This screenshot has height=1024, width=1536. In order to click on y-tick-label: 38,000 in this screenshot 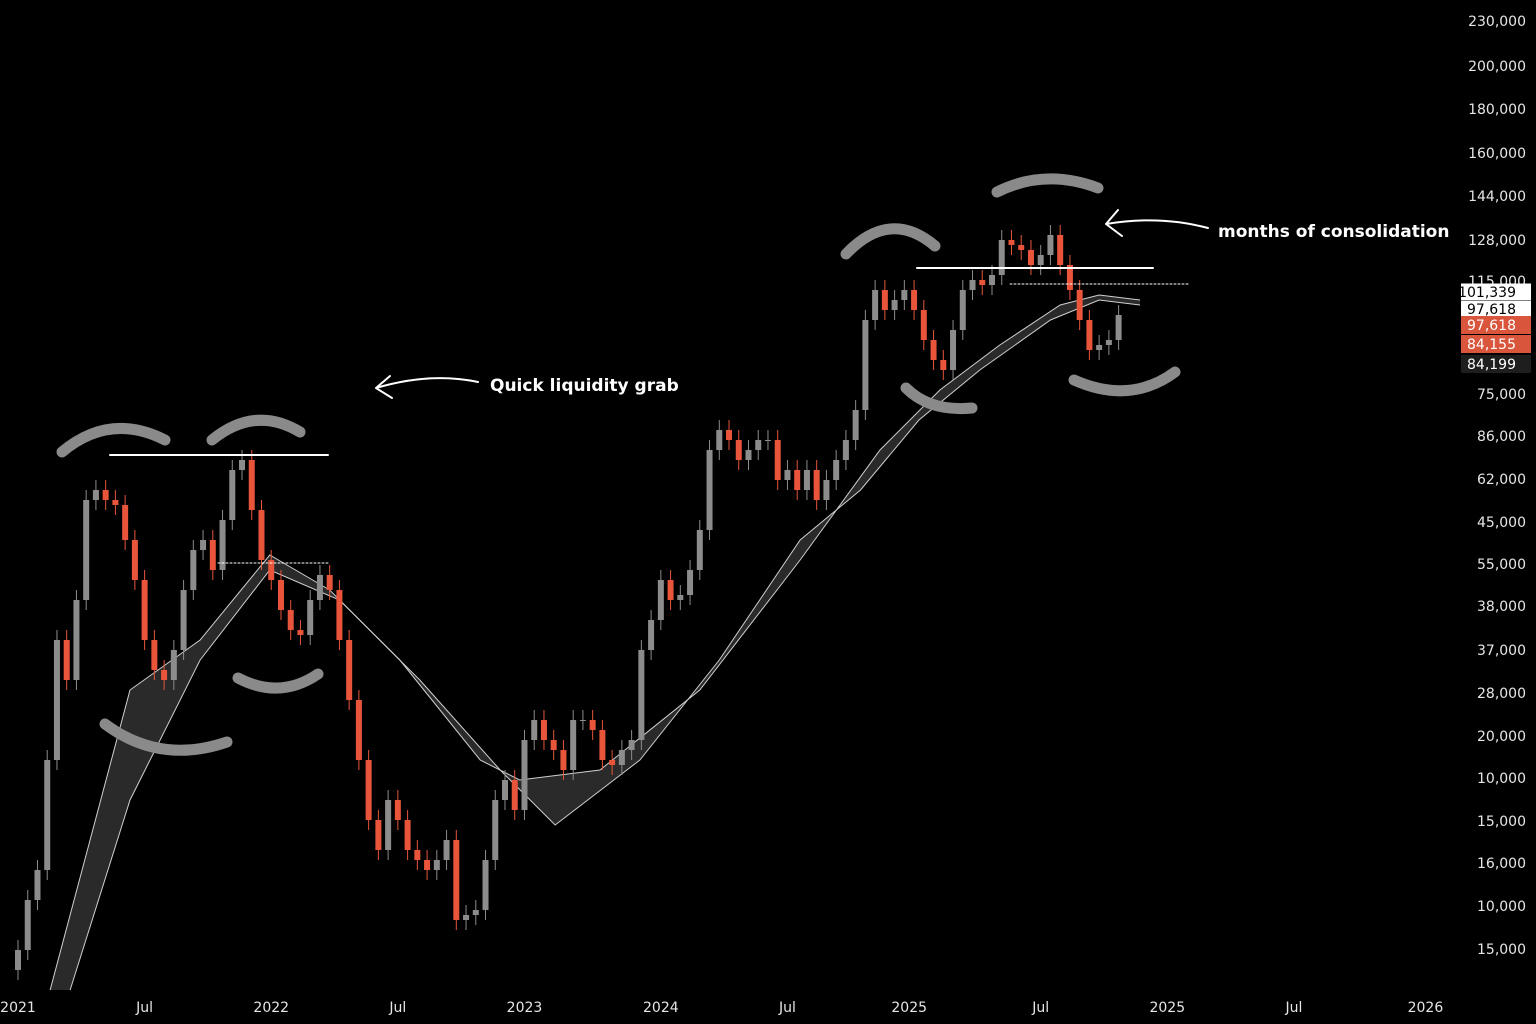, I will do `click(1501, 607)`.